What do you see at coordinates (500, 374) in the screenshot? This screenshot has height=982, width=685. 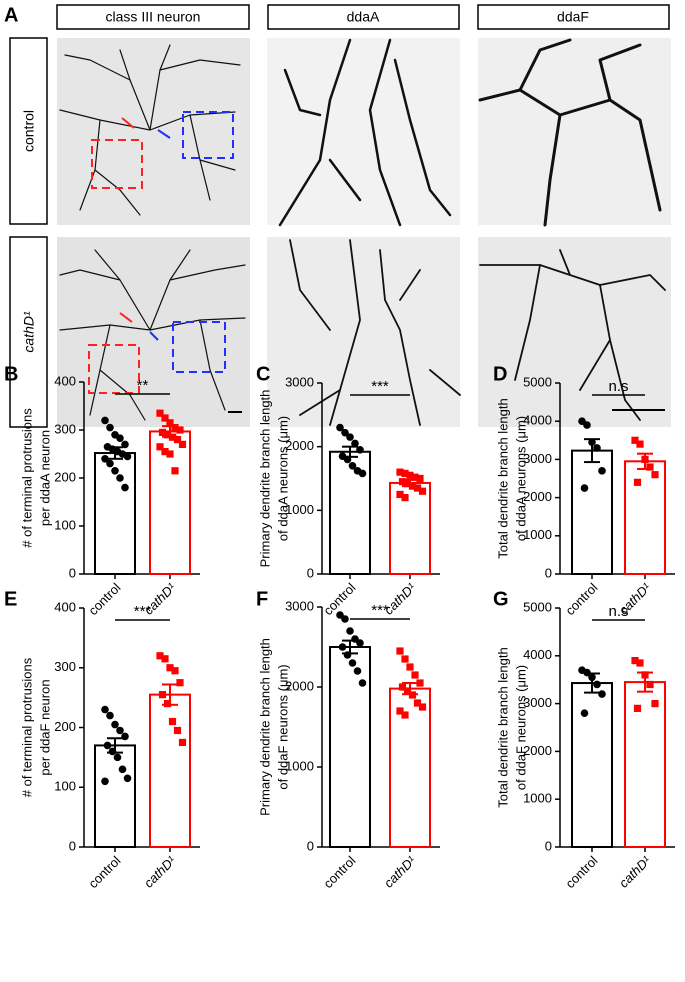 I see `panel-label: D` at bounding box center [500, 374].